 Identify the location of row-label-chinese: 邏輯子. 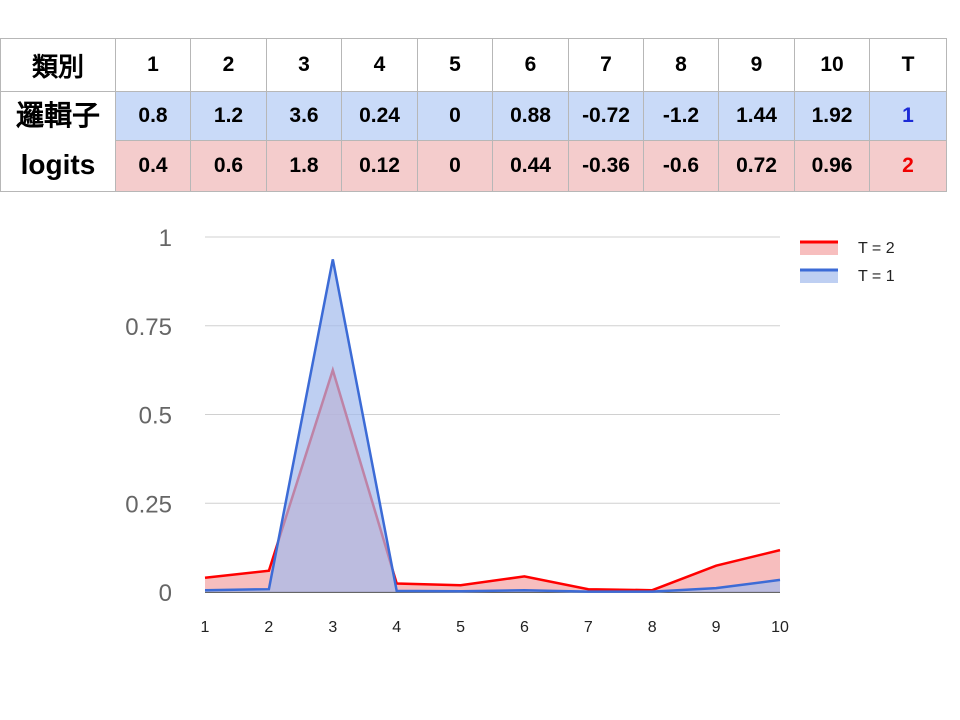
(58, 115).